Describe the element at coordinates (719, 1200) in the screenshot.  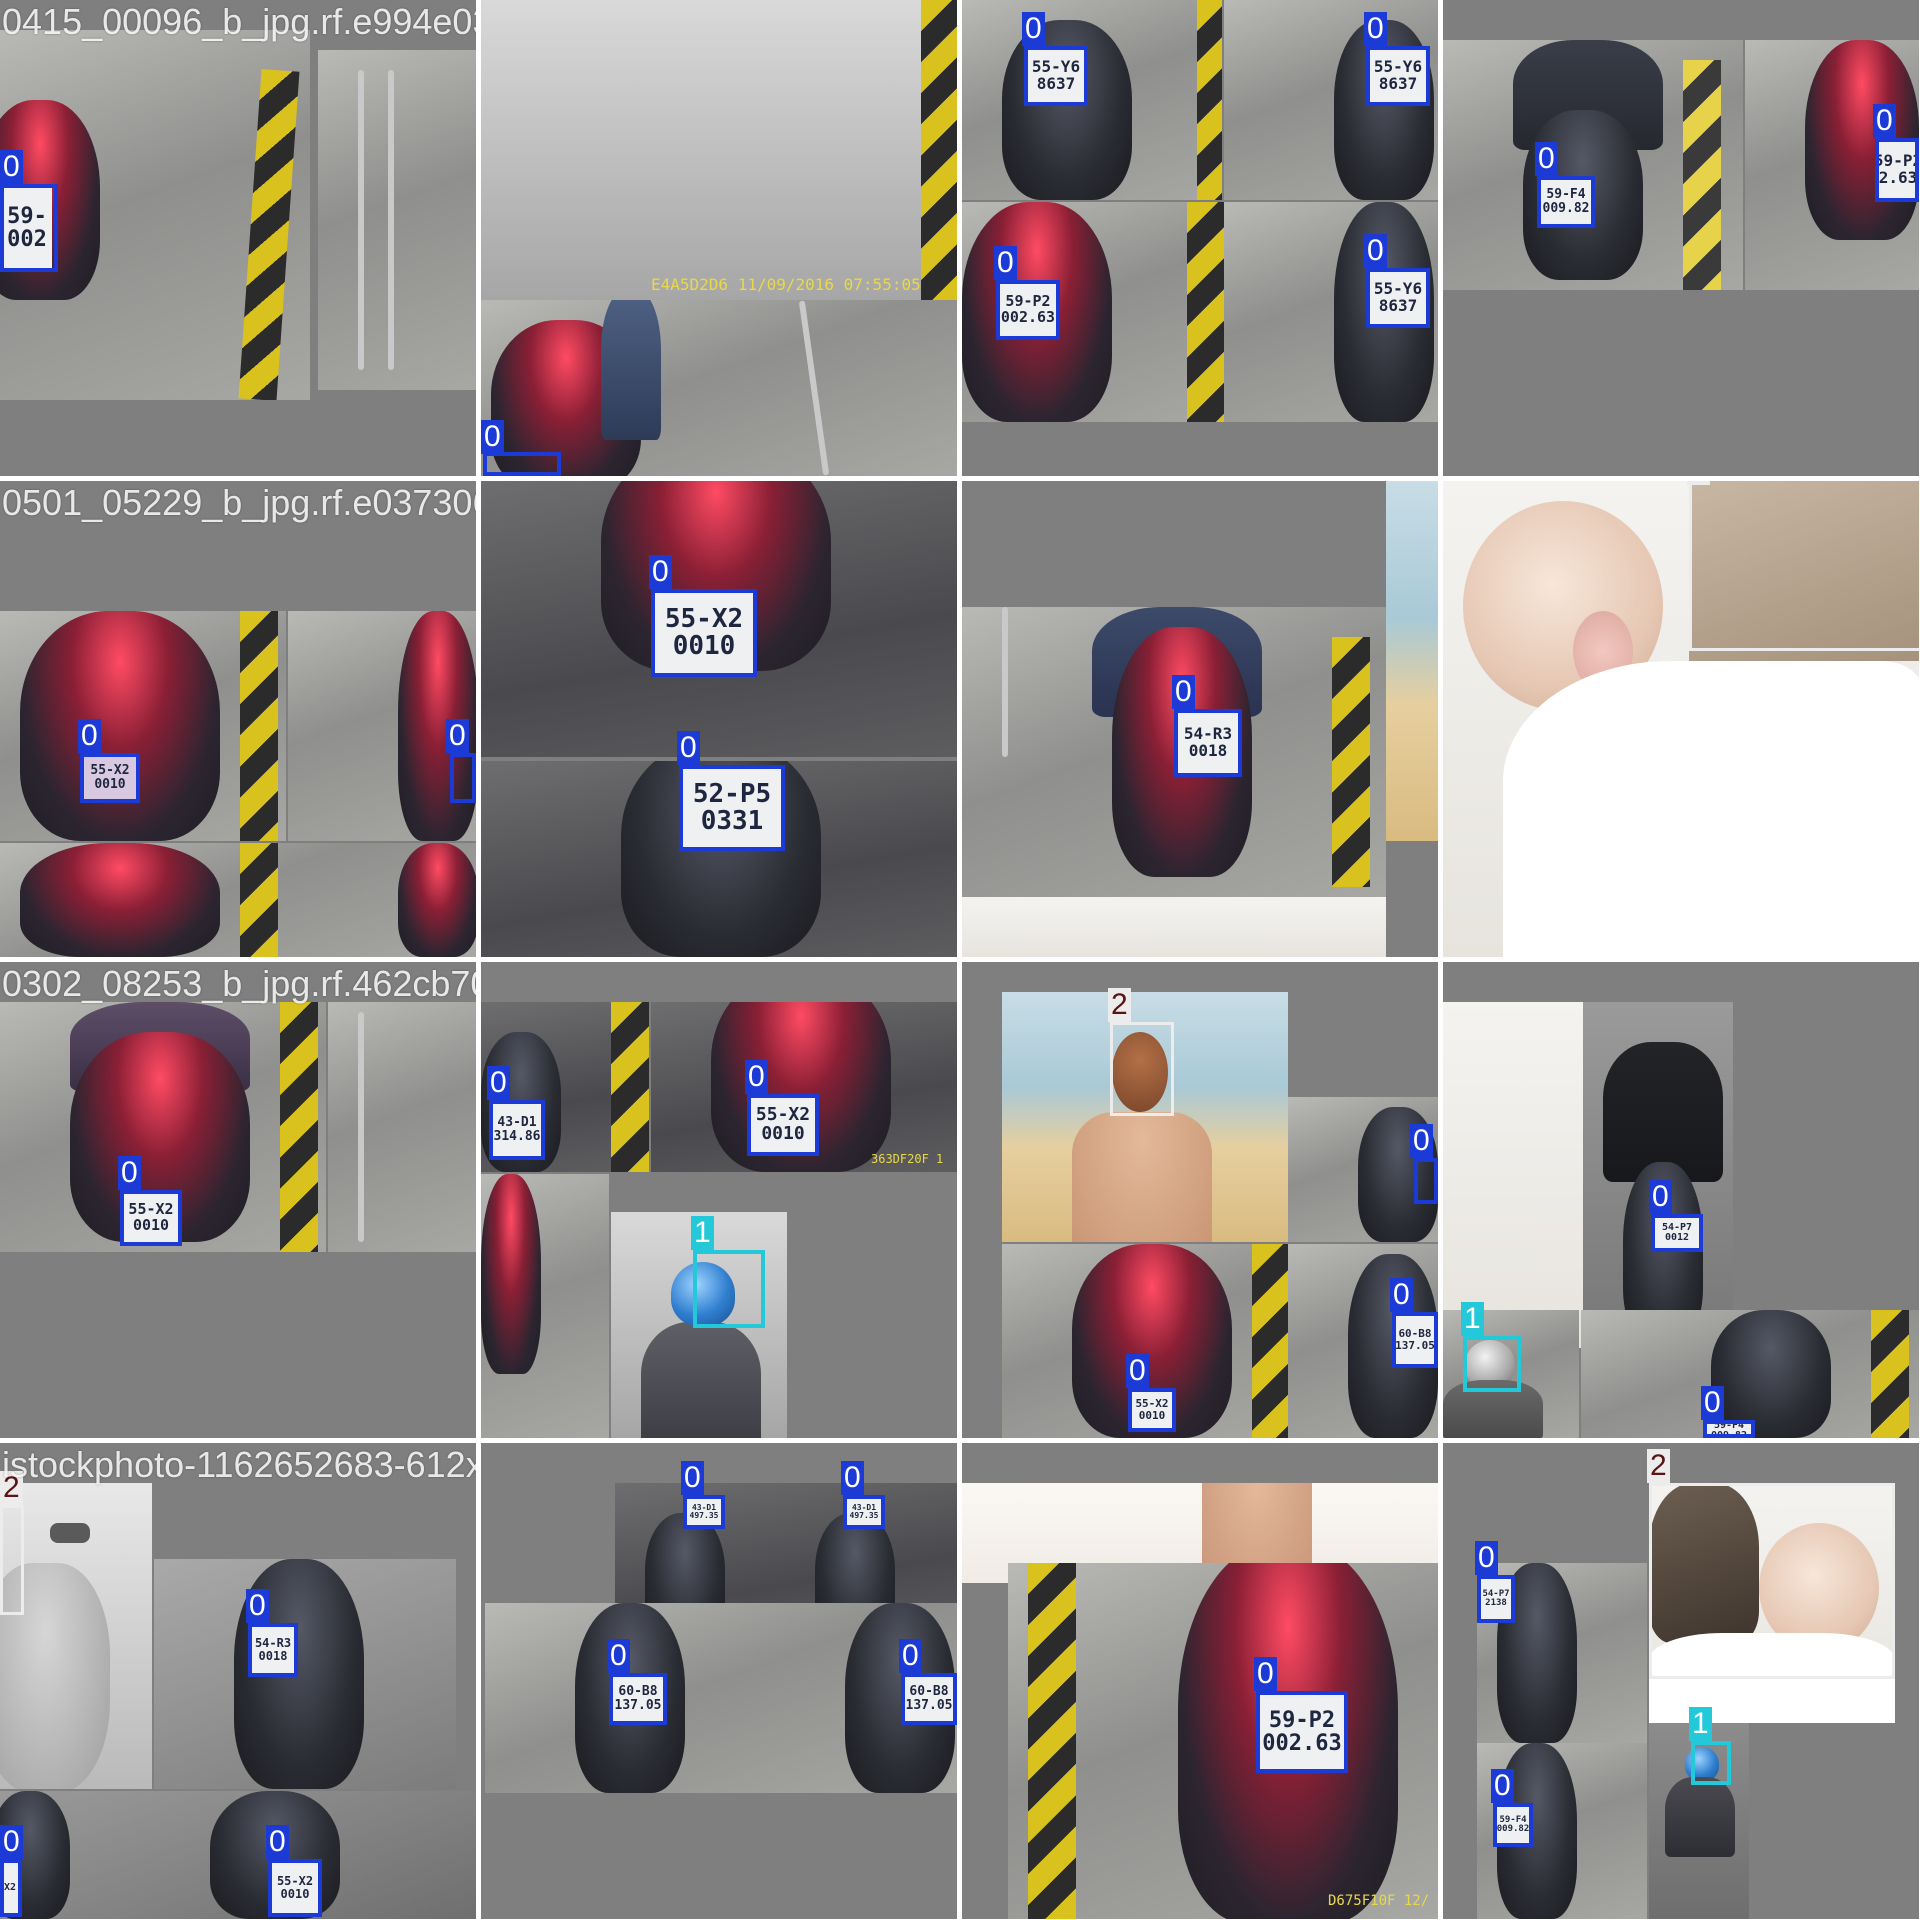
I see `mosaic-tile-10: 363DF20F 1 43-D1 314.86 0 55-X2 0010 0 1` at that location.